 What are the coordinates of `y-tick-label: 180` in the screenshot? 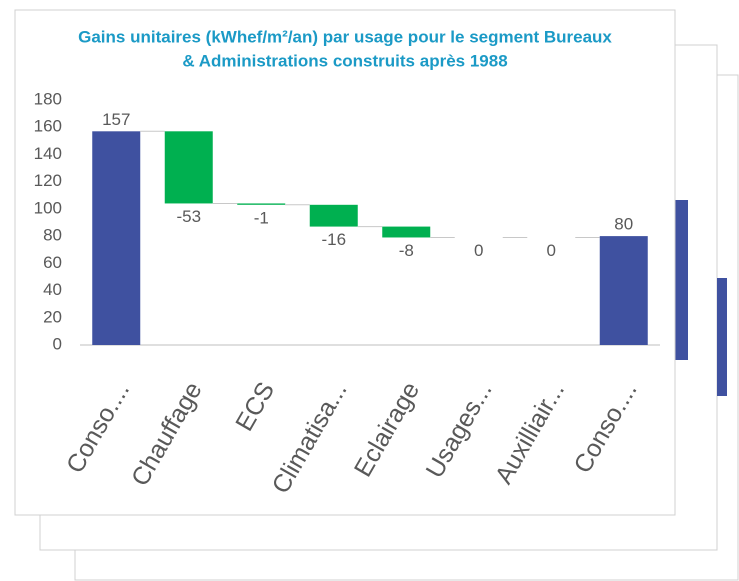 It's located at (48, 98).